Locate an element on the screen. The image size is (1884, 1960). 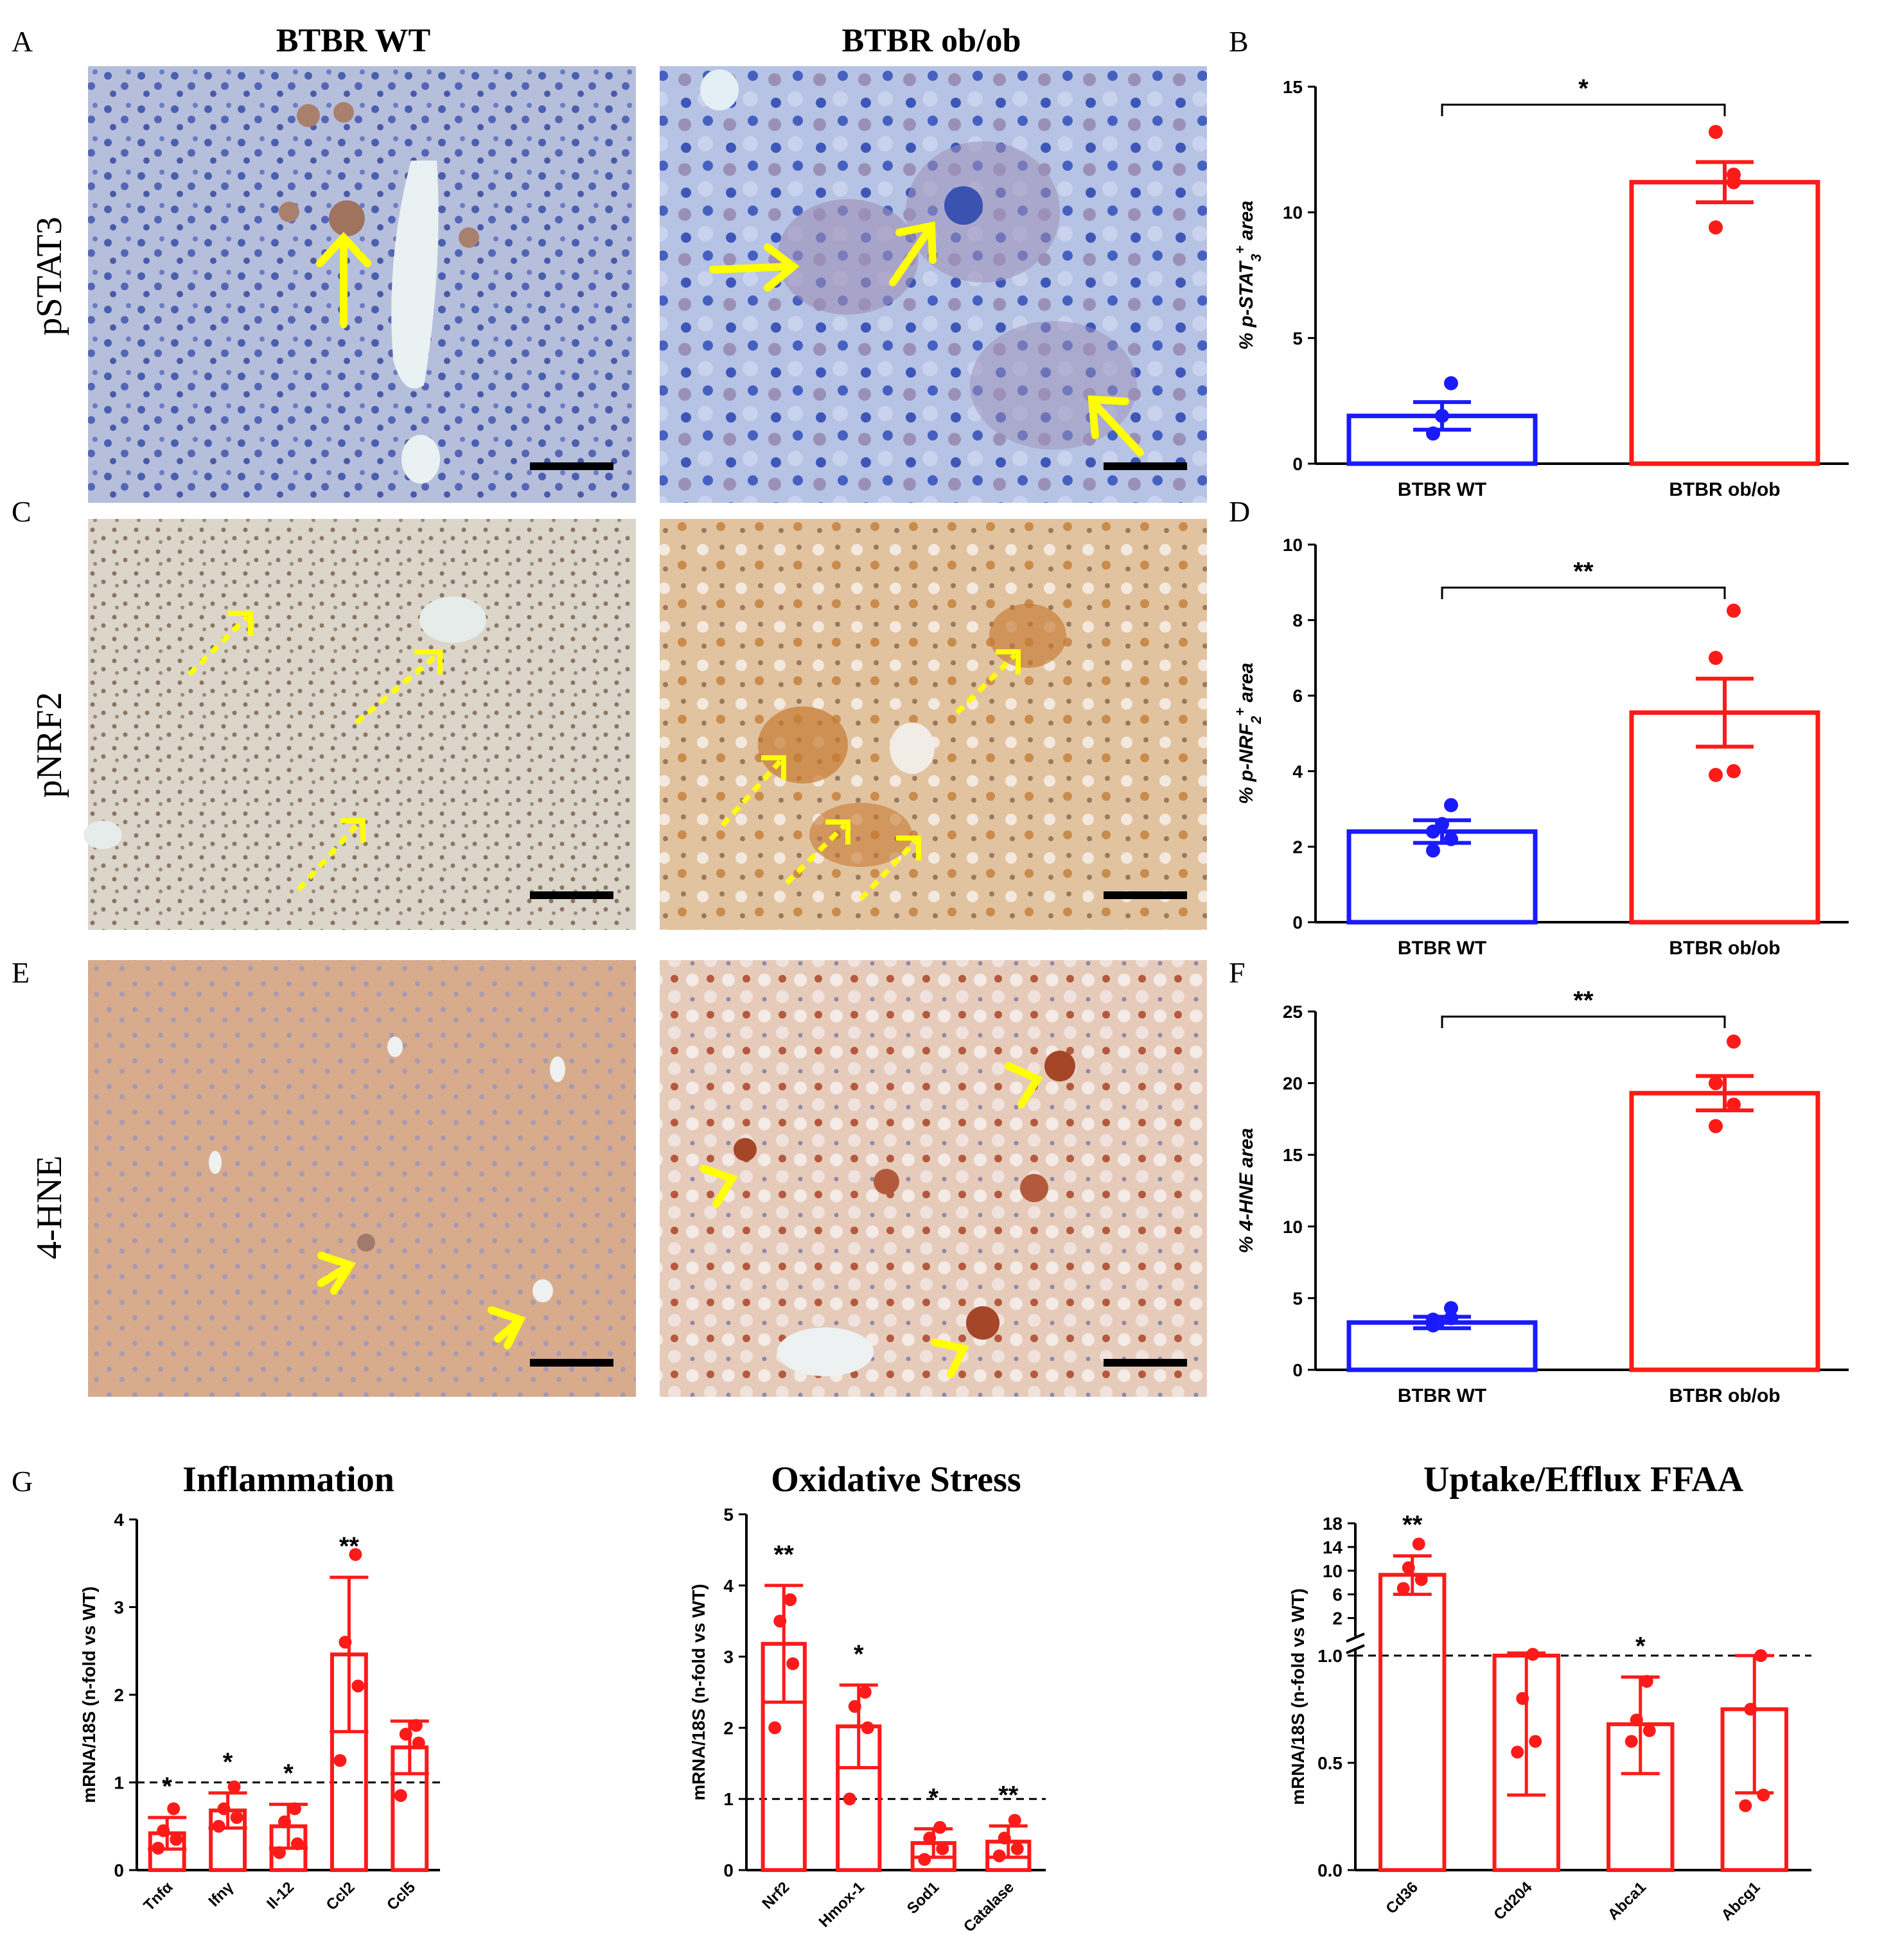
panel-letter-d: D is located at coordinates (1239, 511).